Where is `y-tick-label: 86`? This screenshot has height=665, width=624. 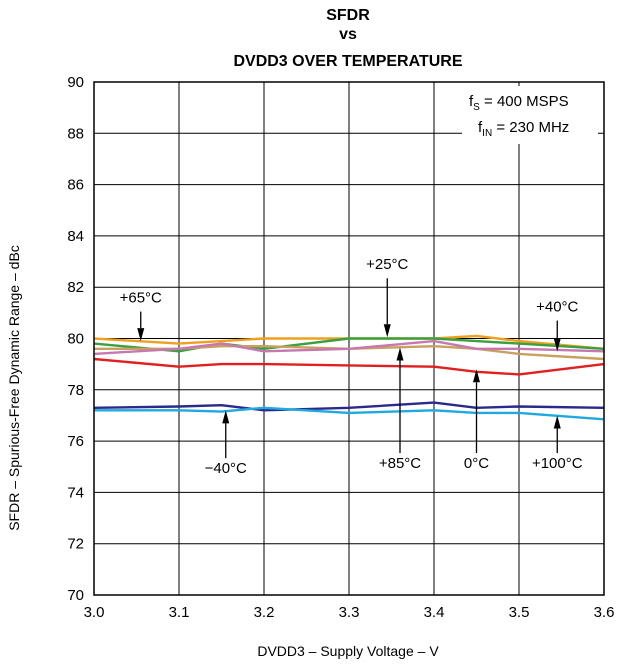
y-tick-label: 86 is located at coordinates (75, 185).